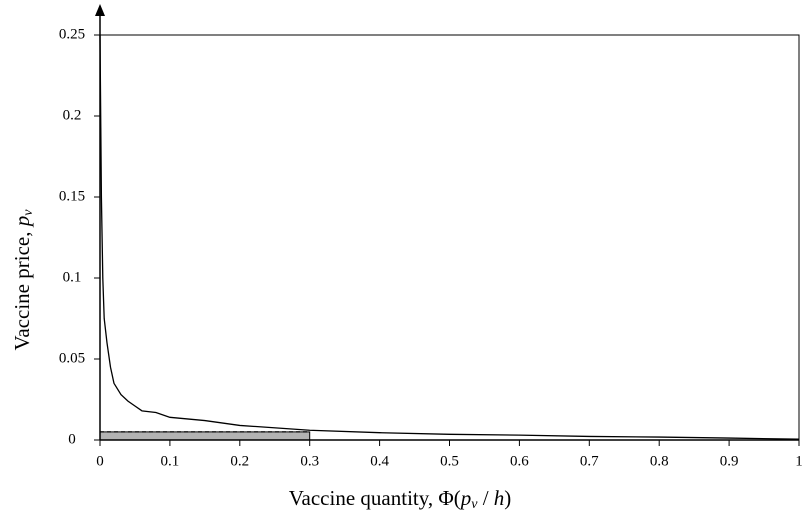  Describe the element at coordinates (170, 461) in the screenshot. I see `x-tick-label: 0.1` at that location.